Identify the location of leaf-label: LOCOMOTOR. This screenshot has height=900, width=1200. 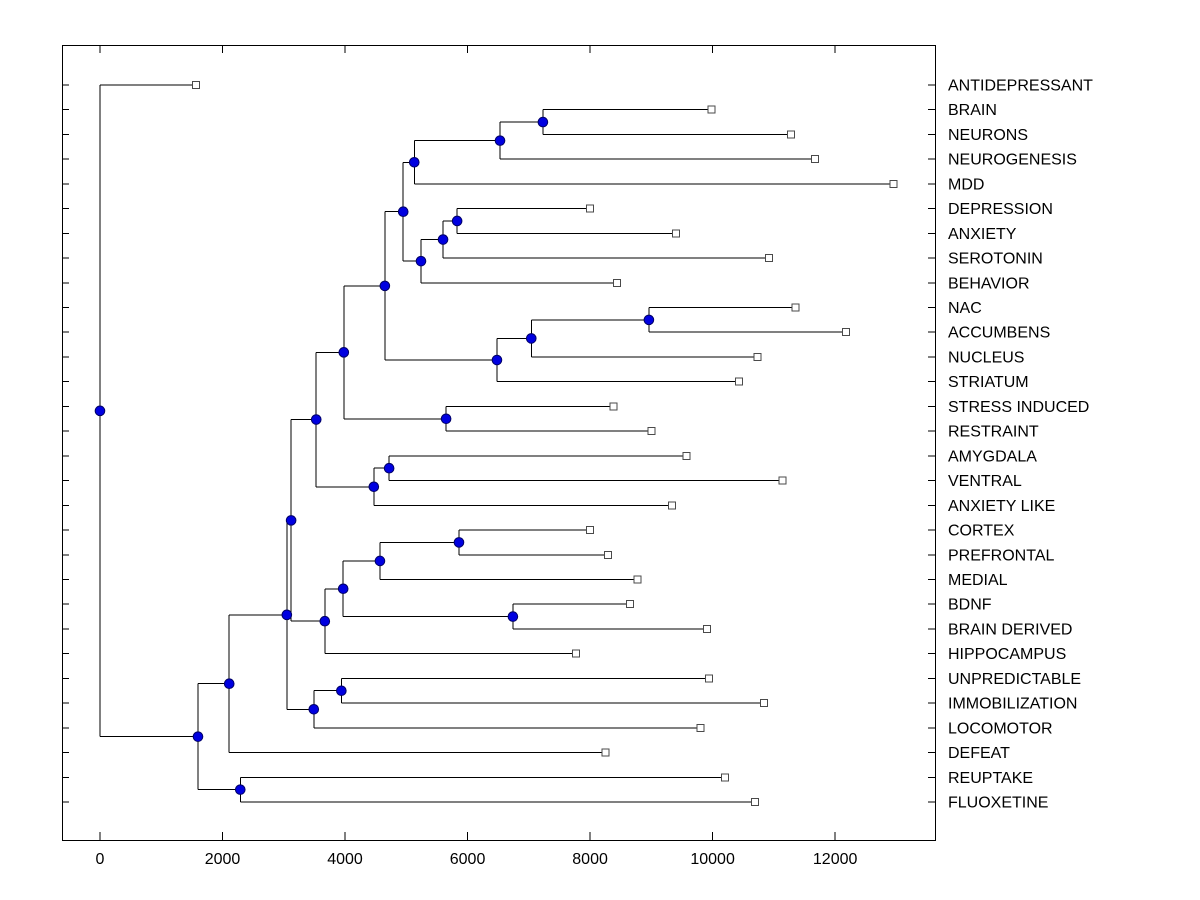
(1000, 728).